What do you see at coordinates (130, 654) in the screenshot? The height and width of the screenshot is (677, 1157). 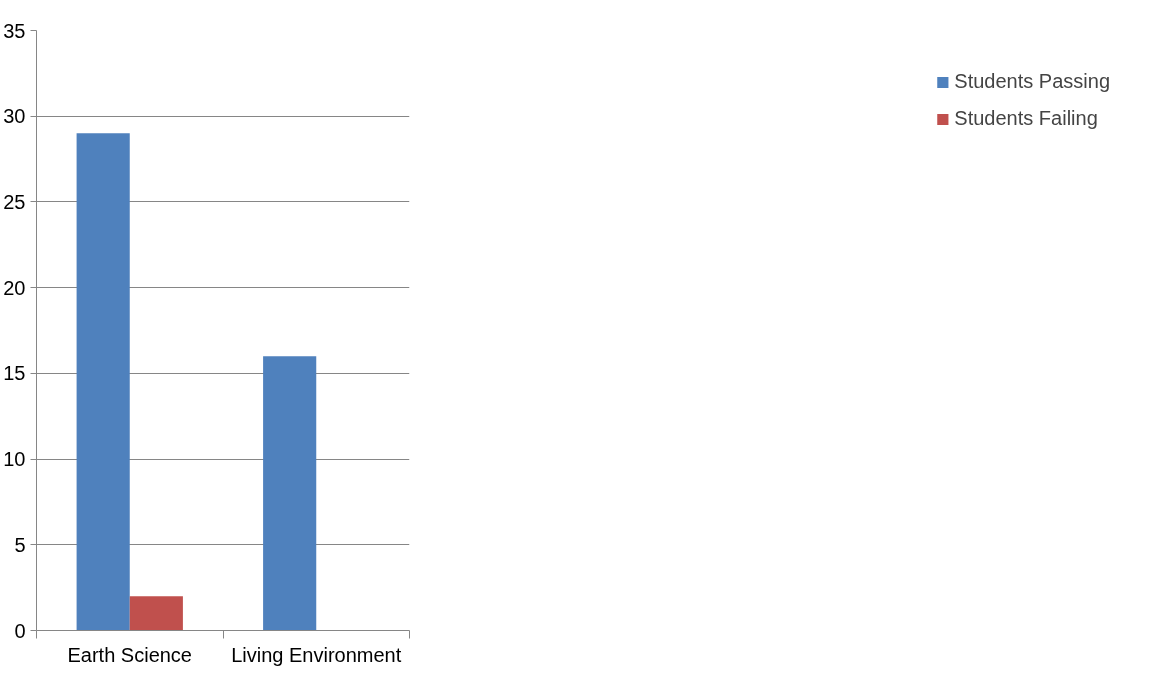 I see `x-tick-label: Earth Science` at bounding box center [130, 654].